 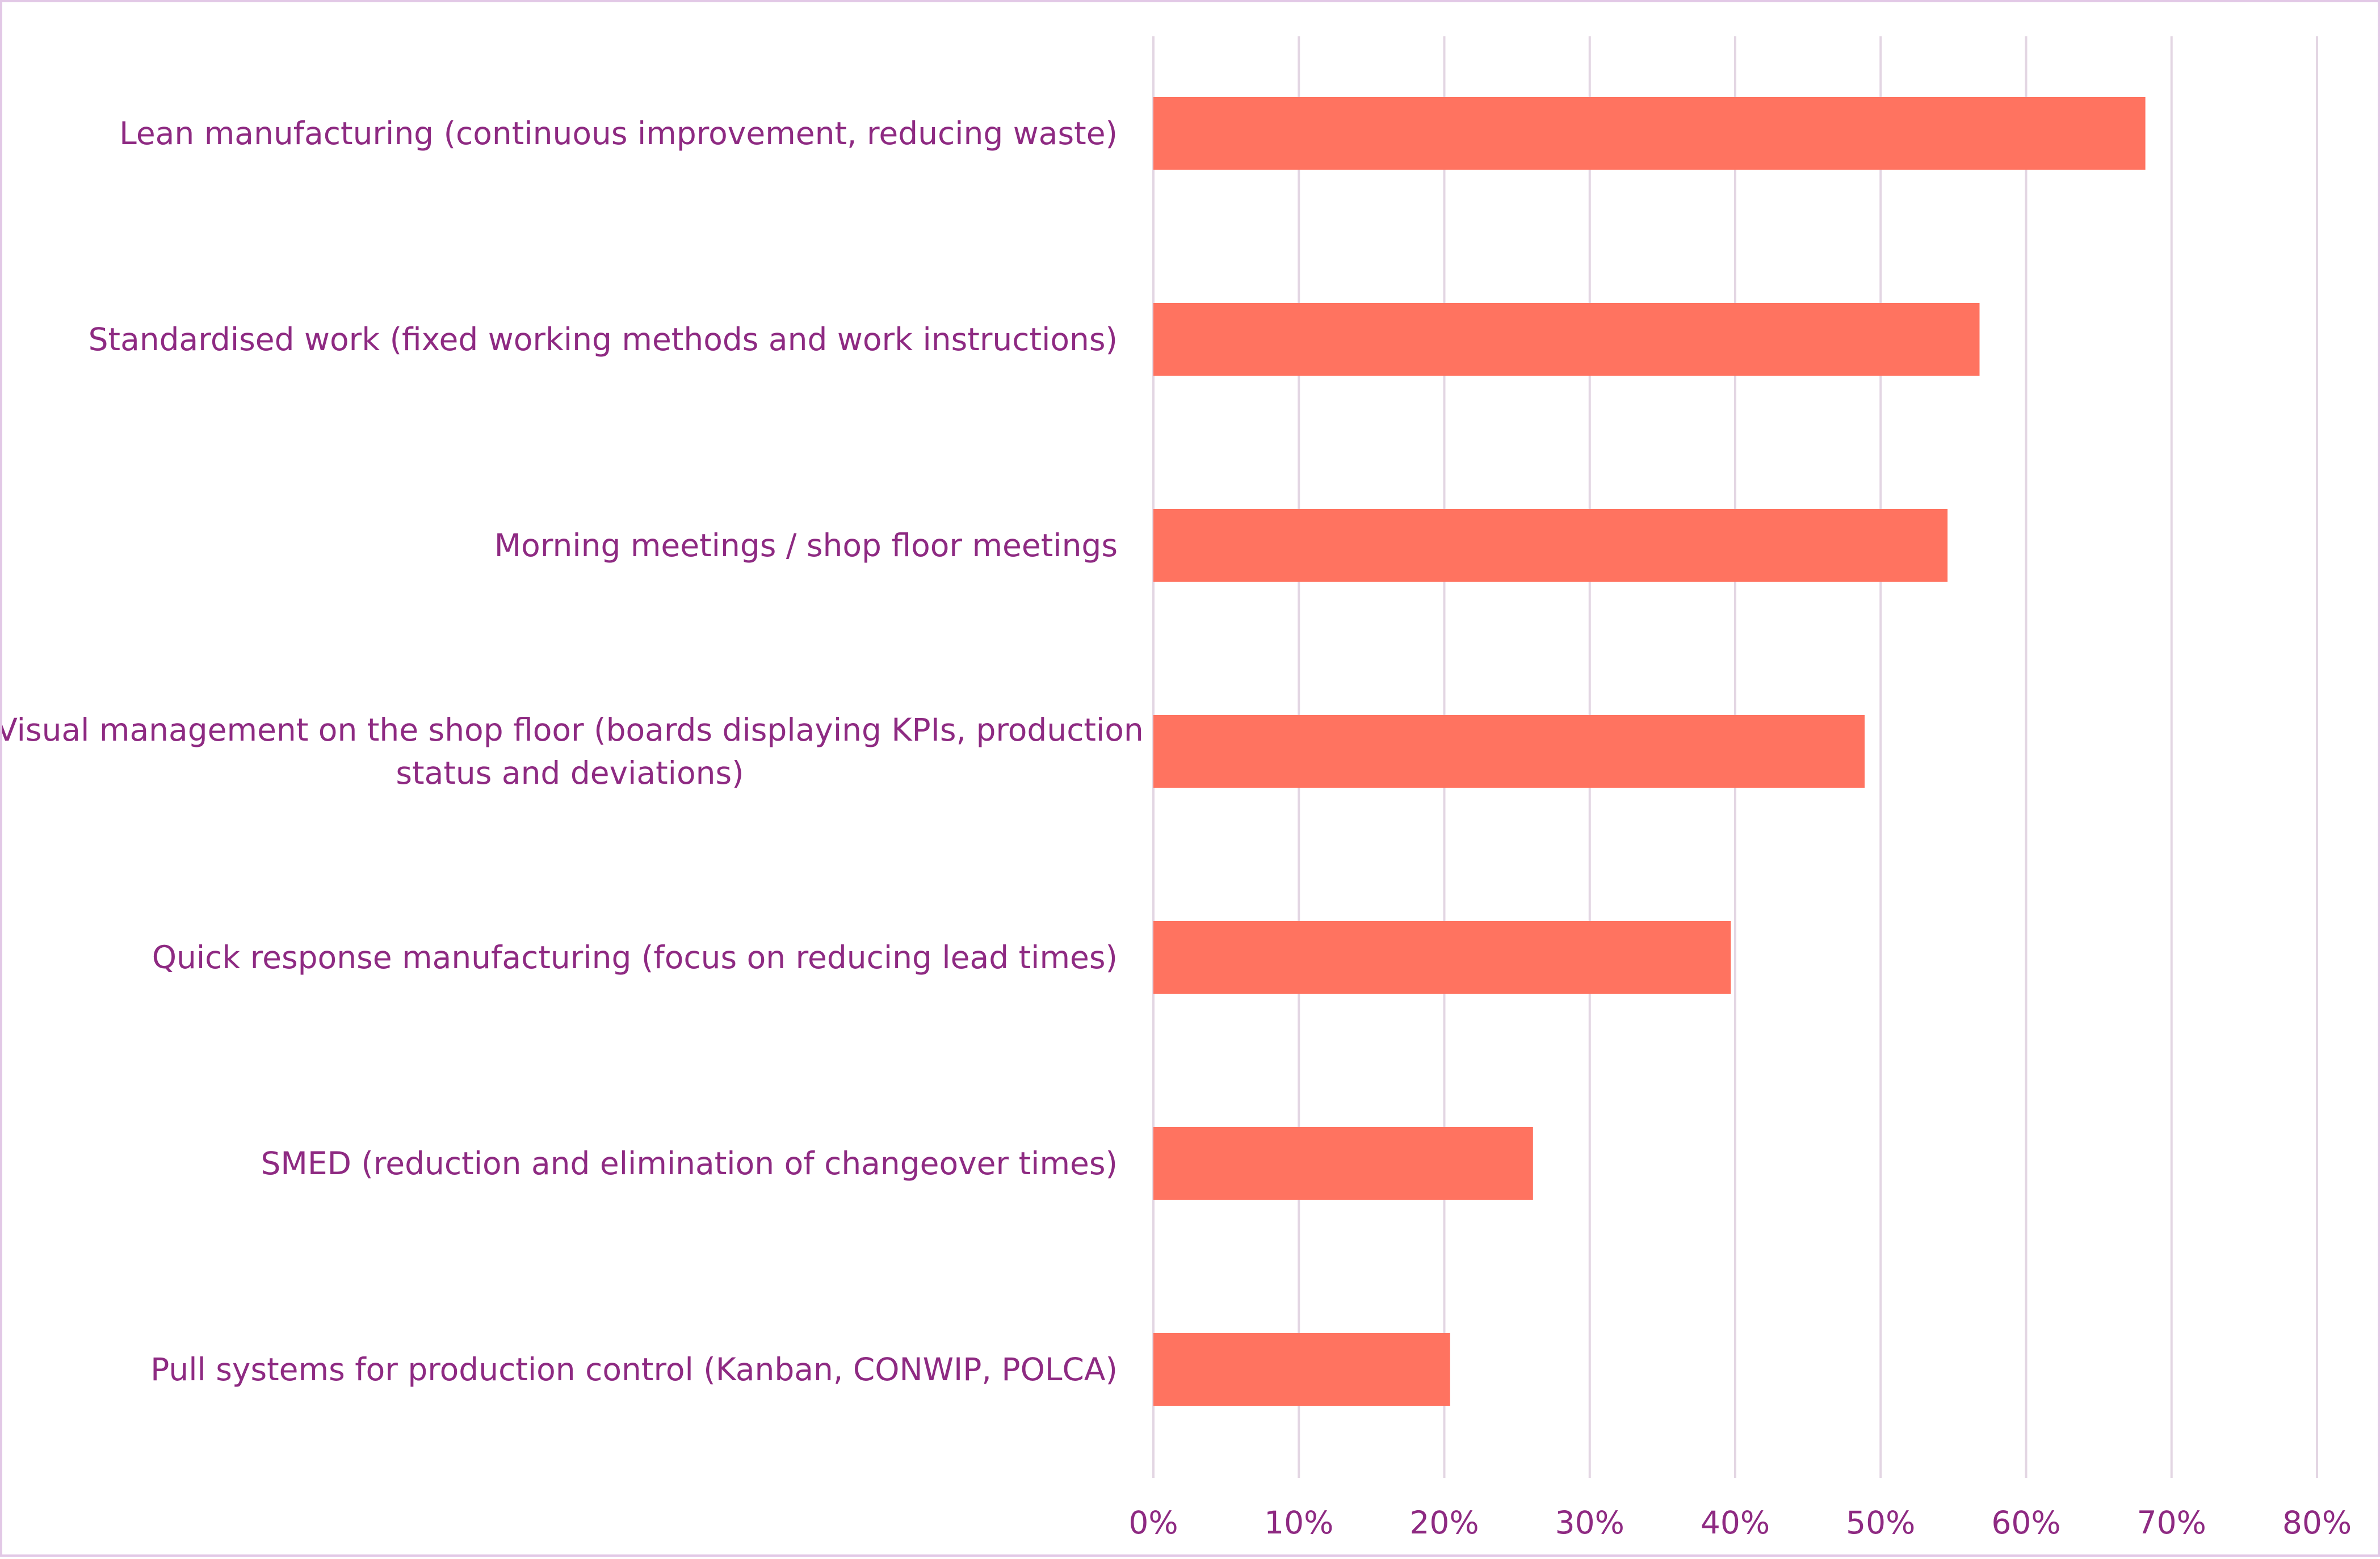 What do you see at coordinates (2025, 1523) in the screenshot?
I see `x-tick-label-60: 60%` at bounding box center [2025, 1523].